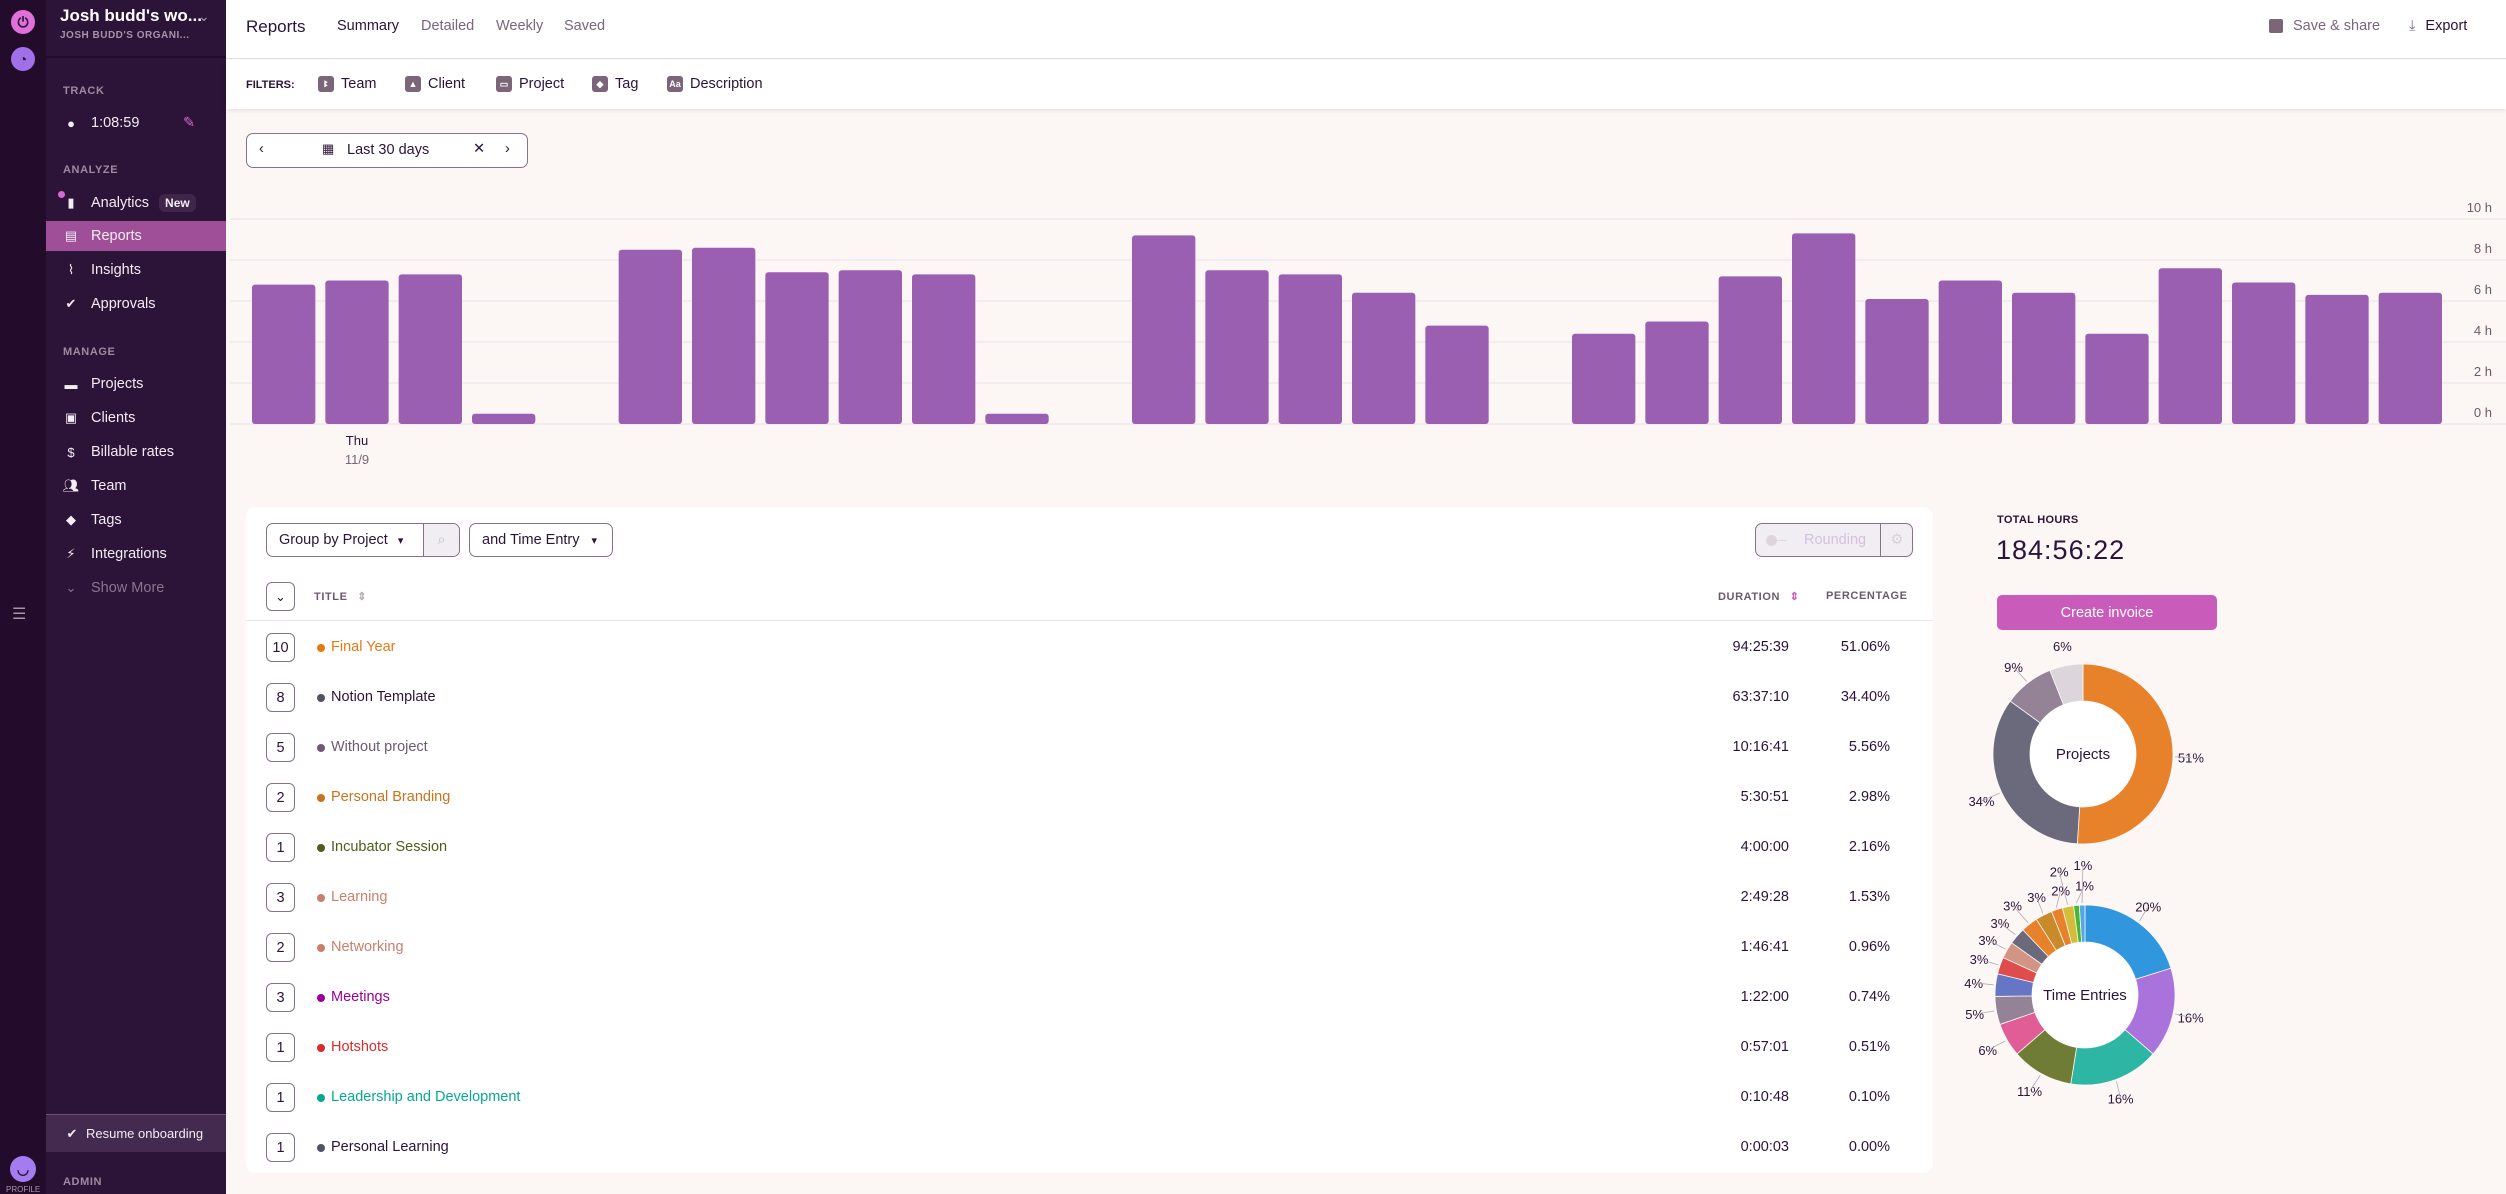  I want to click on next-period-button: ›, so click(507, 149).